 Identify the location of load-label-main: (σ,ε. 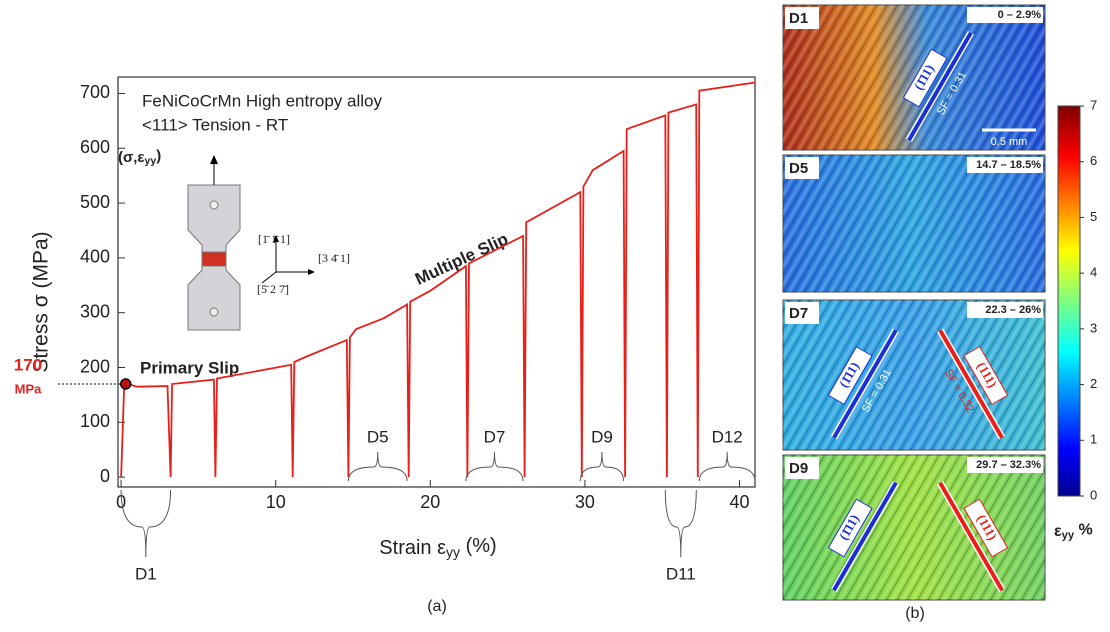
(131, 157).